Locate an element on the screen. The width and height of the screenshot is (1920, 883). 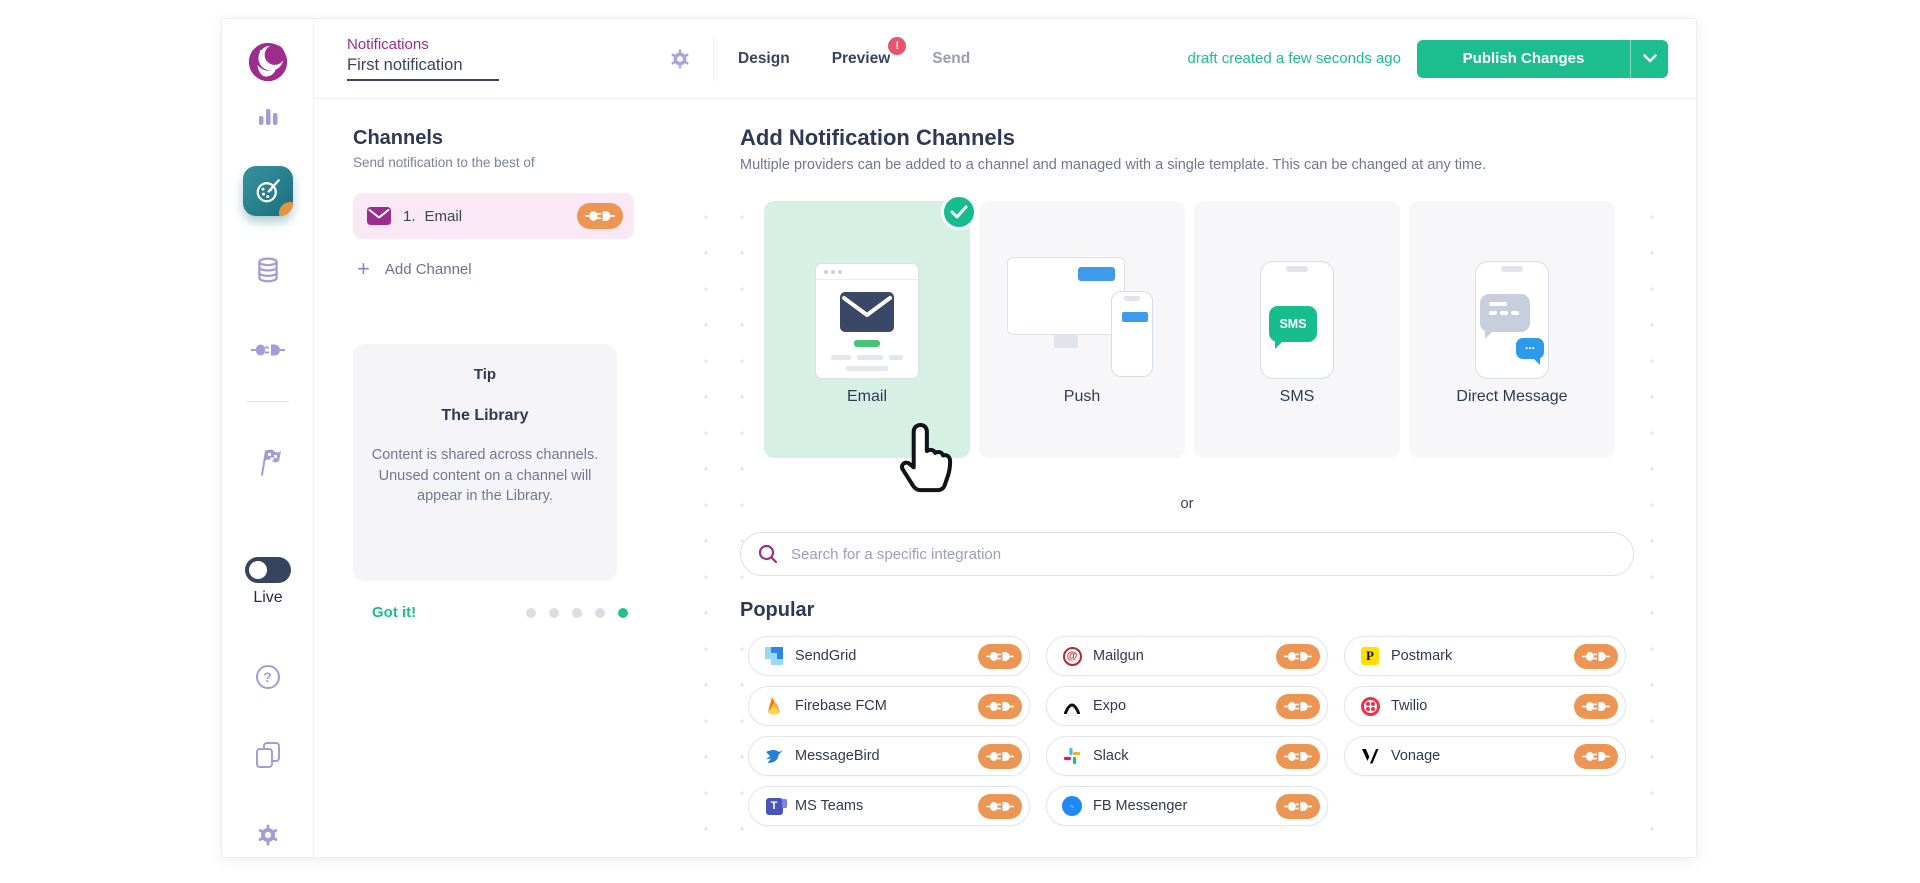
pagination-dot-active is located at coordinates (623, 612).